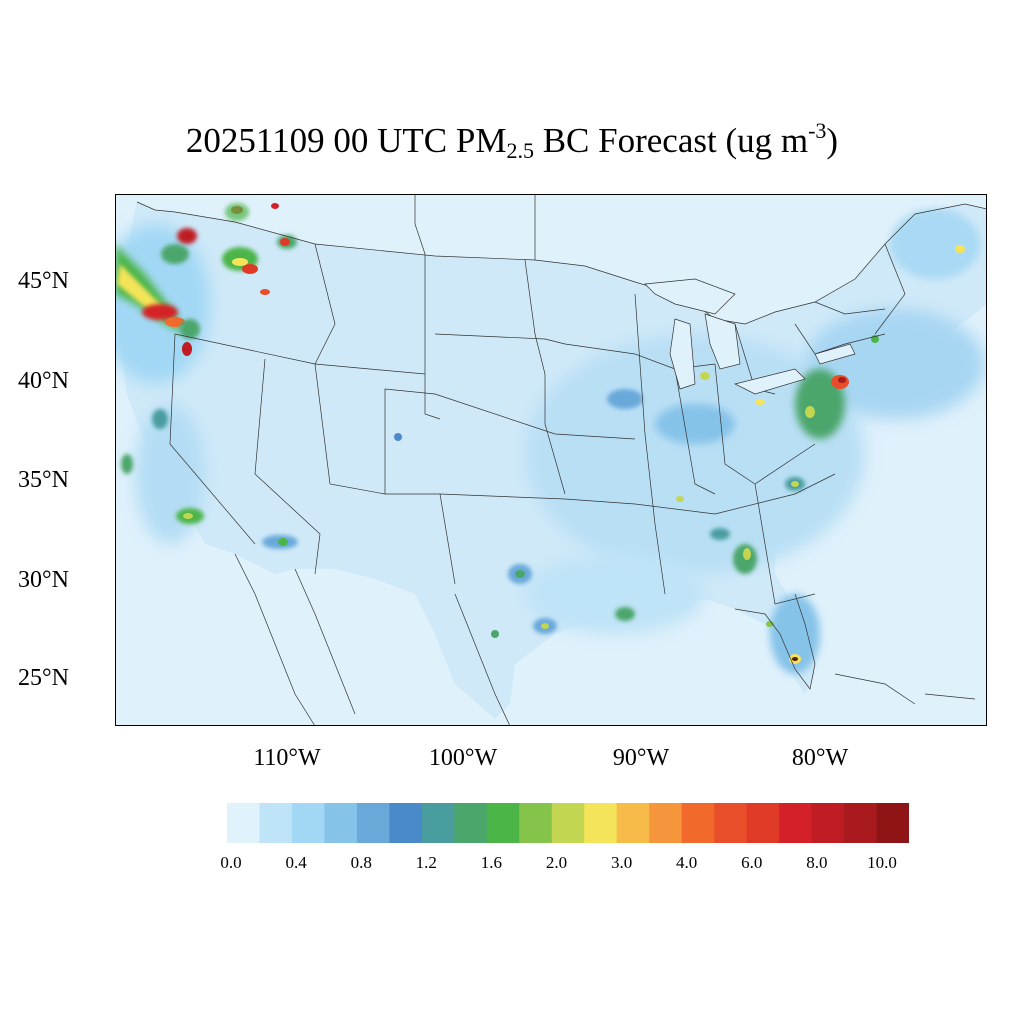 The width and height of the screenshot is (1024, 1024). What do you see at coordinates (695, 424) in the screenshot?
I see `indiana-plume` at bounding box center [695, 424].